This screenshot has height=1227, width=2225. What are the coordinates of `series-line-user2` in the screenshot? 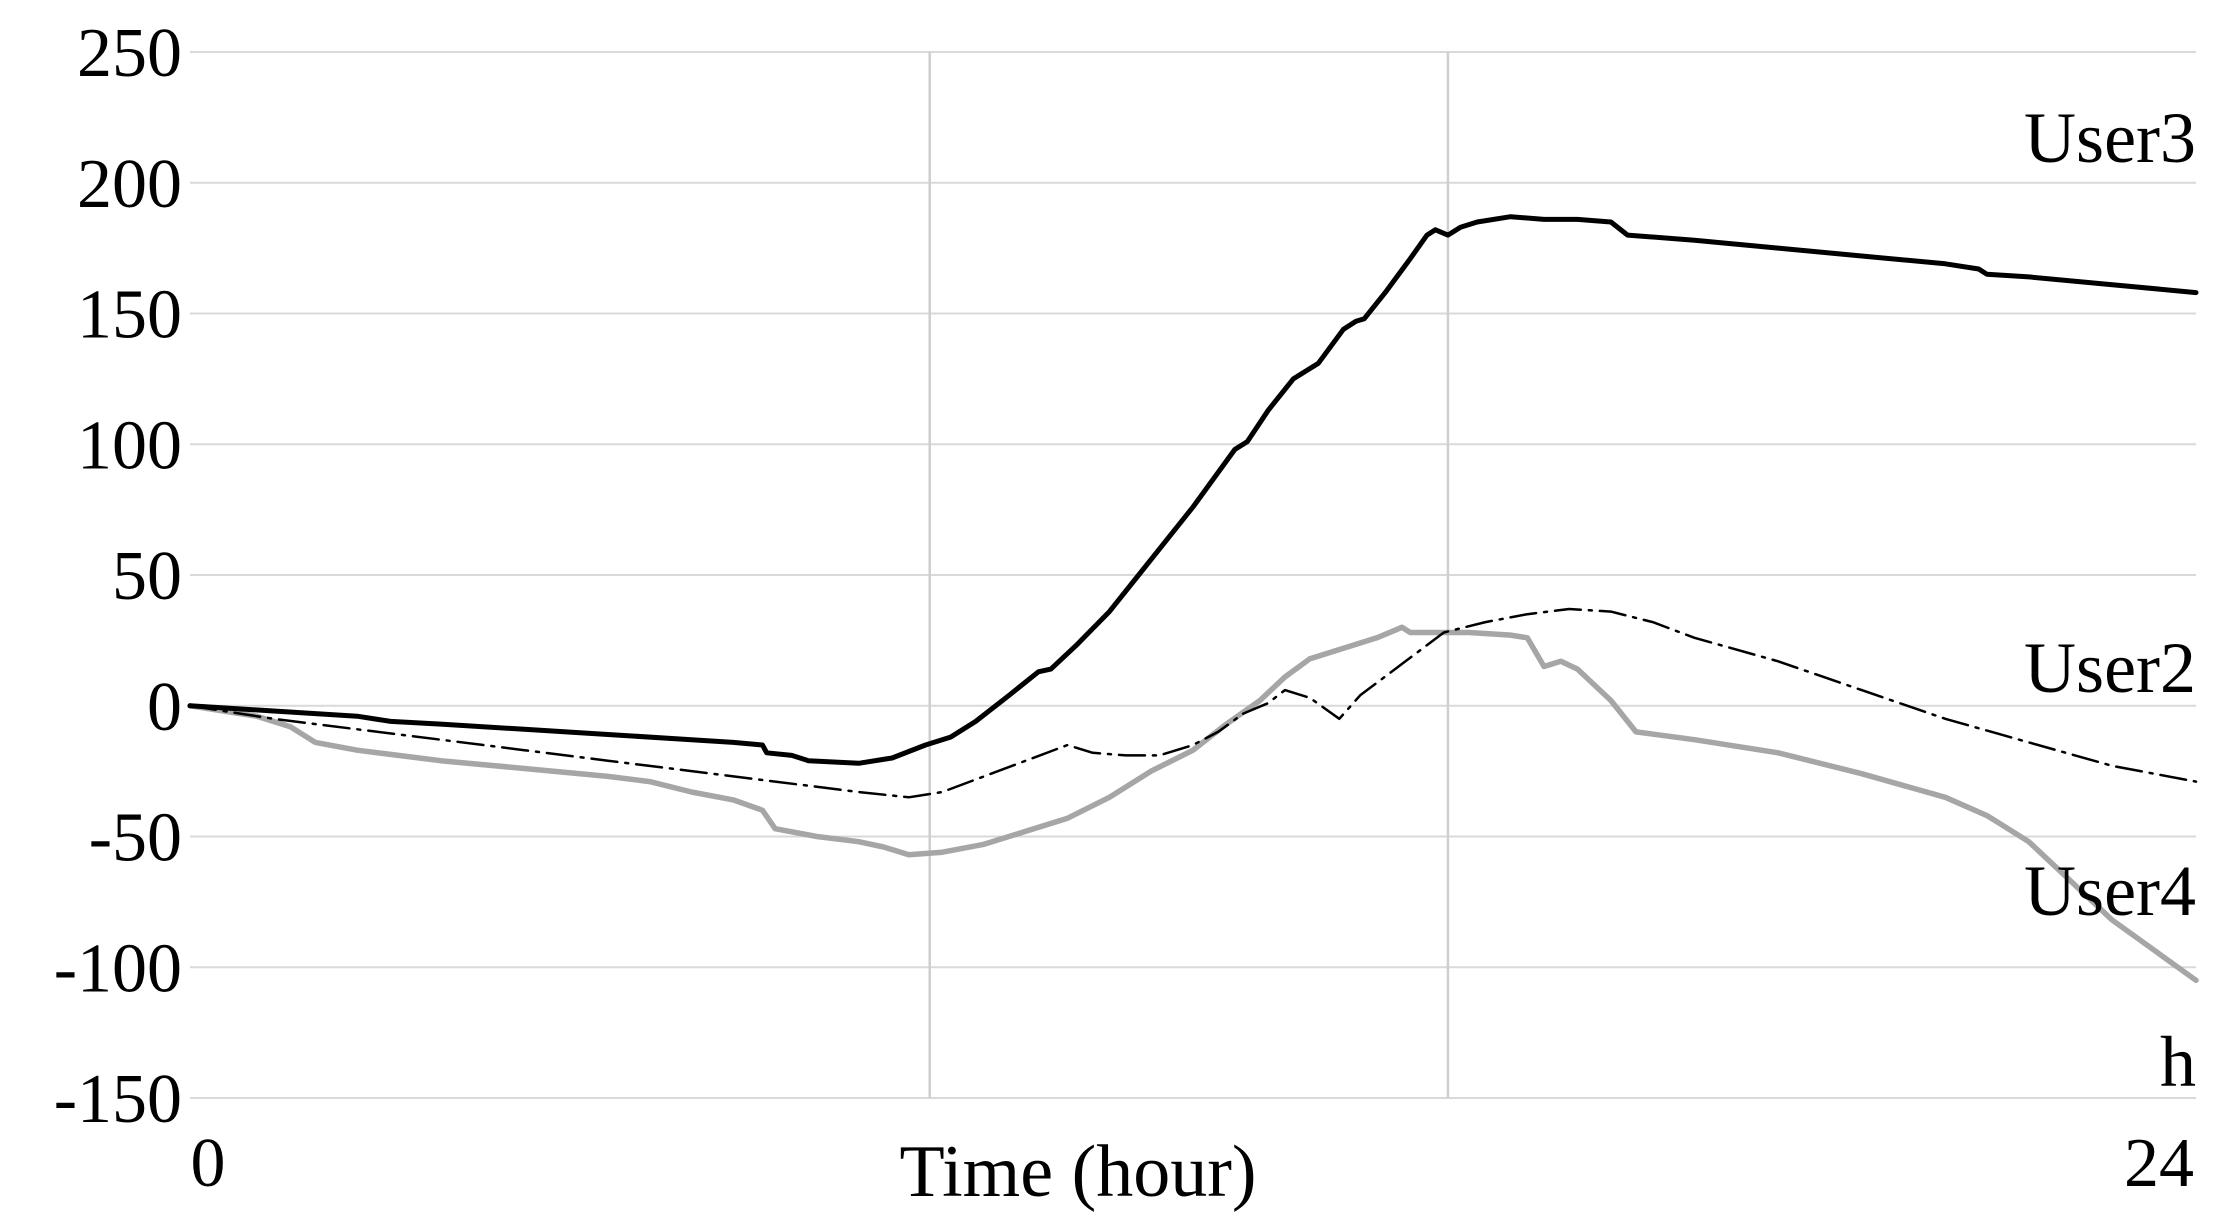 It's located at (1193, 703).